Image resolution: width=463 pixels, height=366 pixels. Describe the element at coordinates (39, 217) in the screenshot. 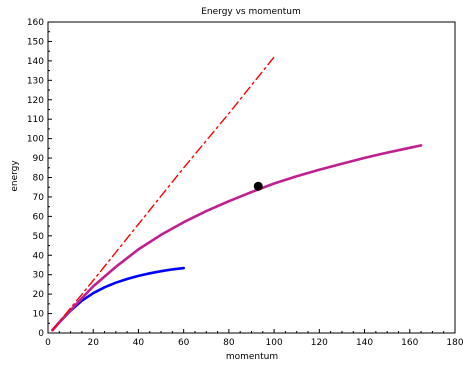

I see `y-tick-label: 60` at that location.